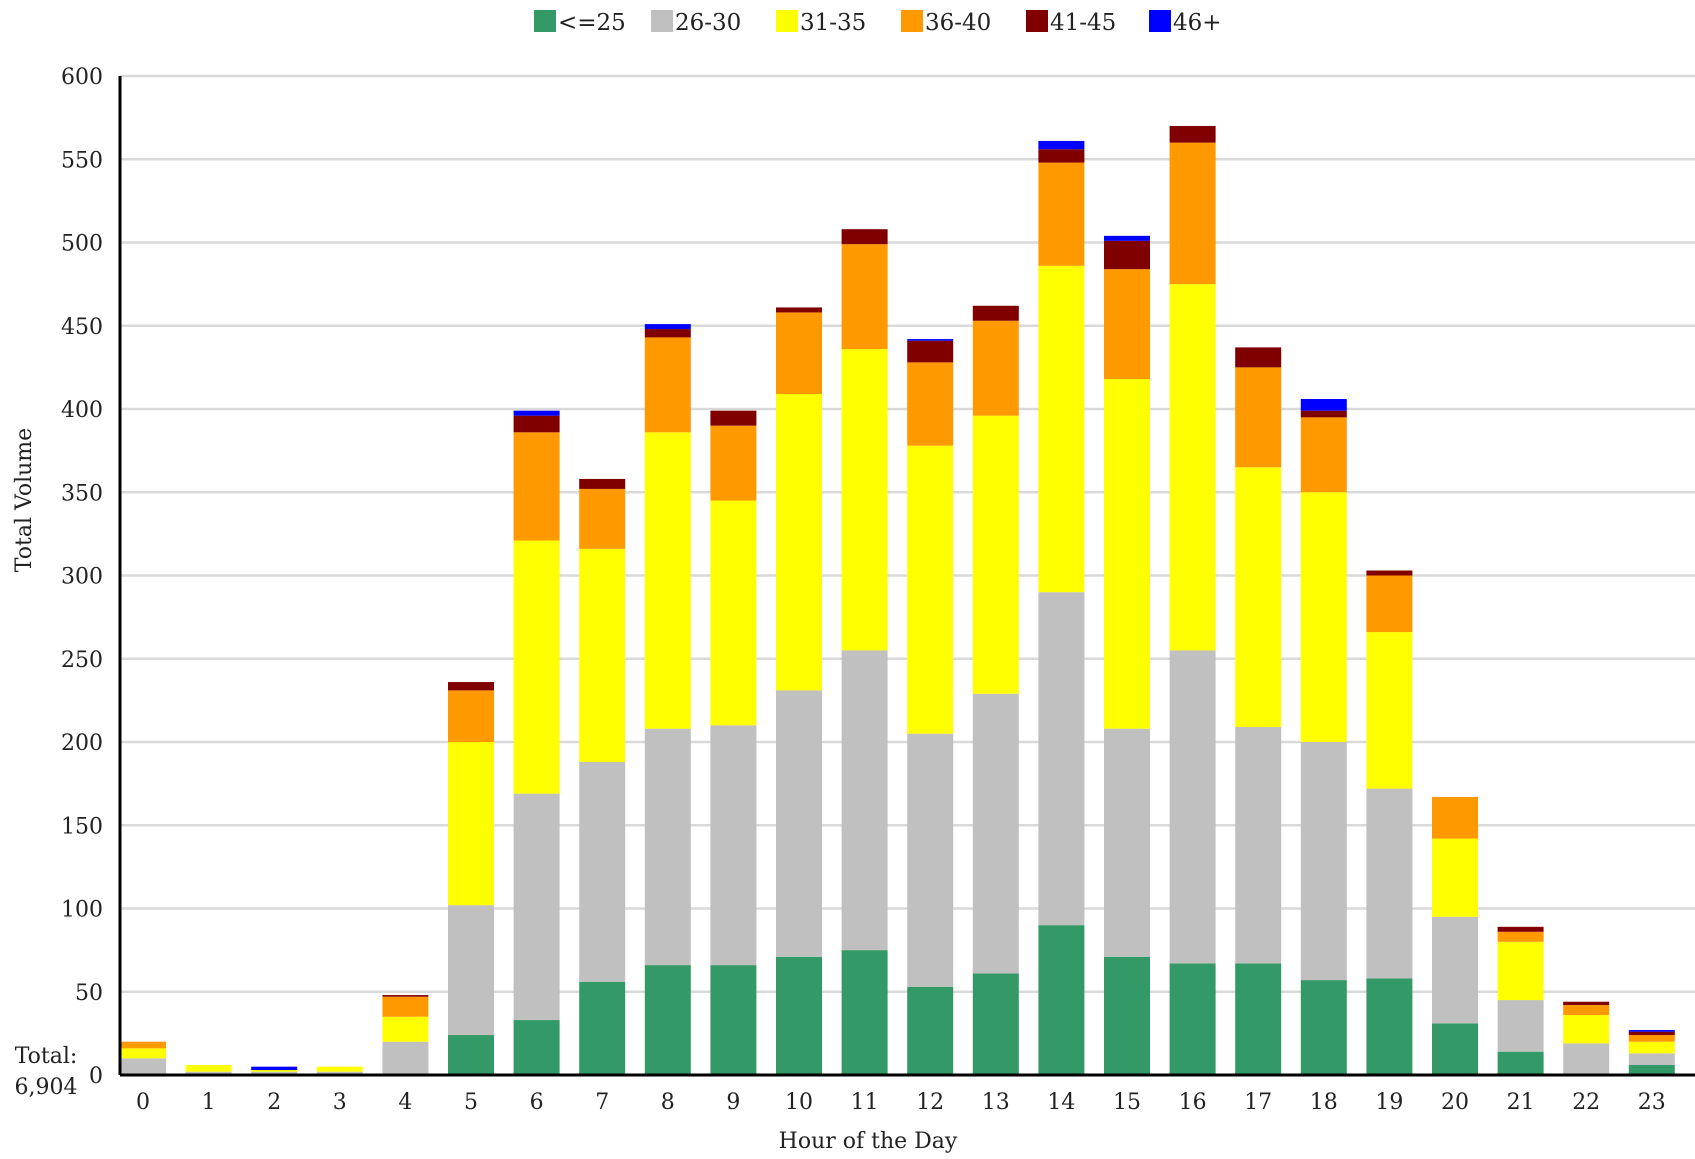  Describe the element at coordinates (946, 23) in the screenshot. I see `legend-item: 36-40` at that location.